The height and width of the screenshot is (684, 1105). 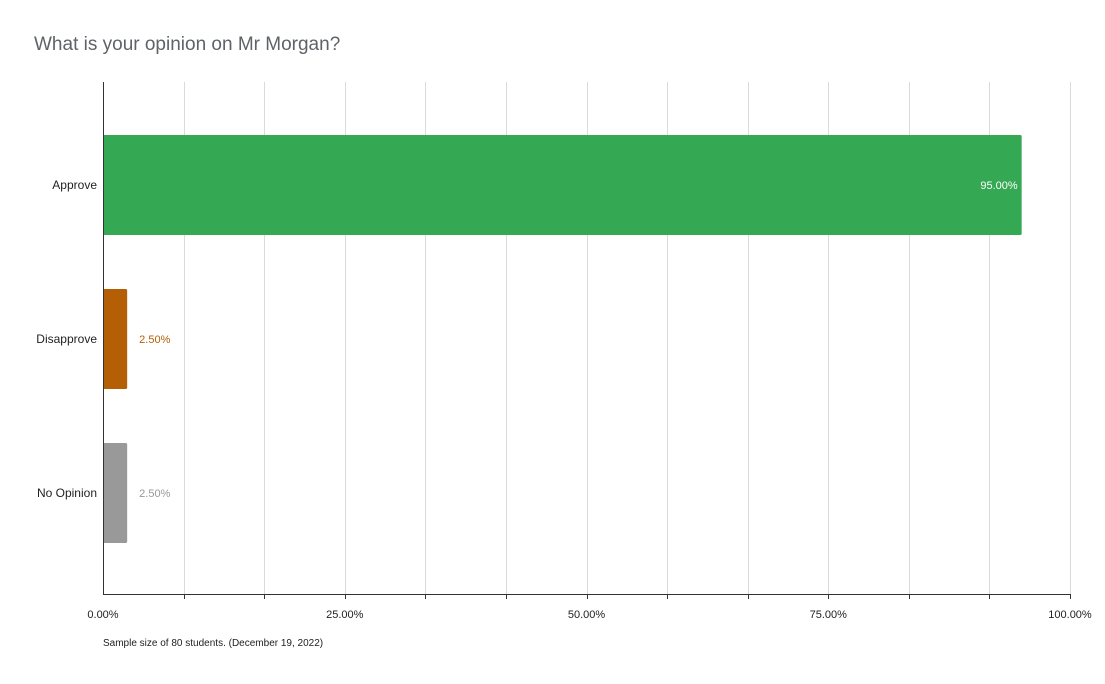 What do you see at coordinates (587, 615) in the screenshot?
I see `x-tick-label: 50.00%` at bounding box center [587, 615].